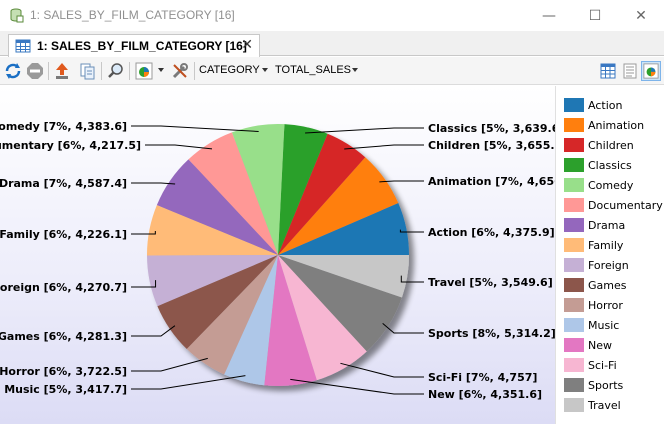 The image size is (664, 424). Describe the element at coordinates (604, 325) in the screenshot. I see `legend-label: Music` at that location.